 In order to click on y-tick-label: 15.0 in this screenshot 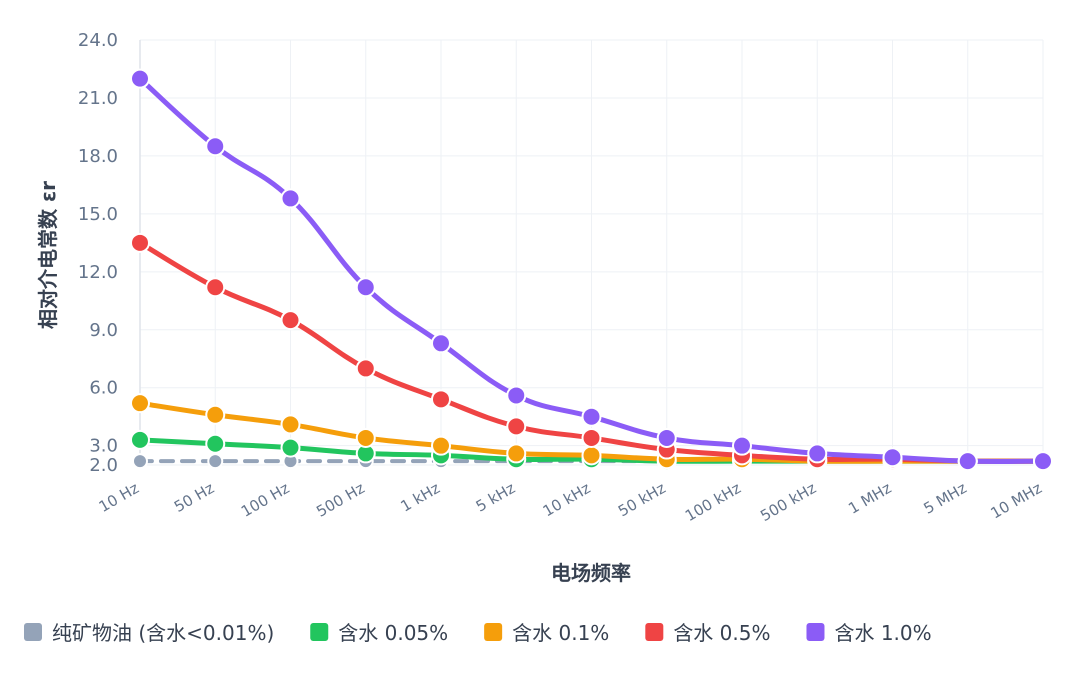, I will do `click(98, 214)`.